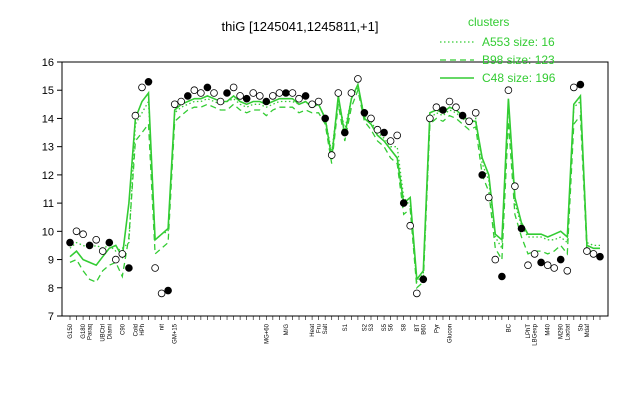  Describe the element at coordinates (48, 232) in the screenshot. I see `y-tick-label: 10` at that location.